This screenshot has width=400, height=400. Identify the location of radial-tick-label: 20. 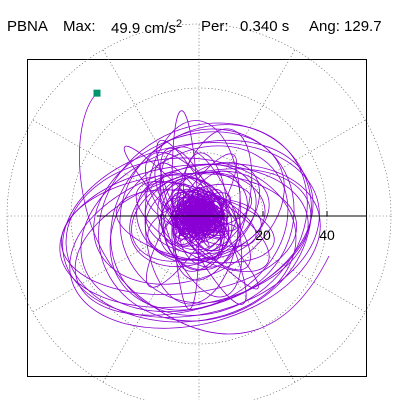
(263, 235).